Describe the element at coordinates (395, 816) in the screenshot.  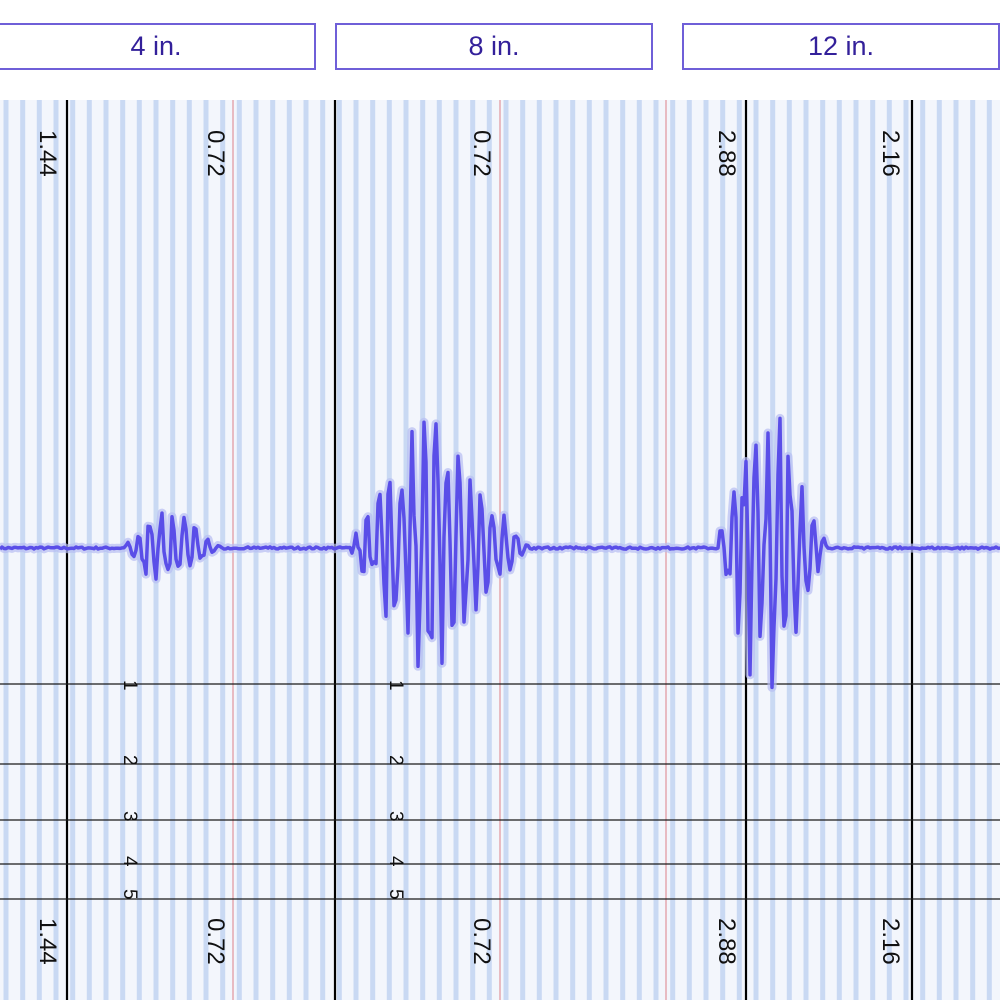
I see `tick-b-3: 3` at that location.